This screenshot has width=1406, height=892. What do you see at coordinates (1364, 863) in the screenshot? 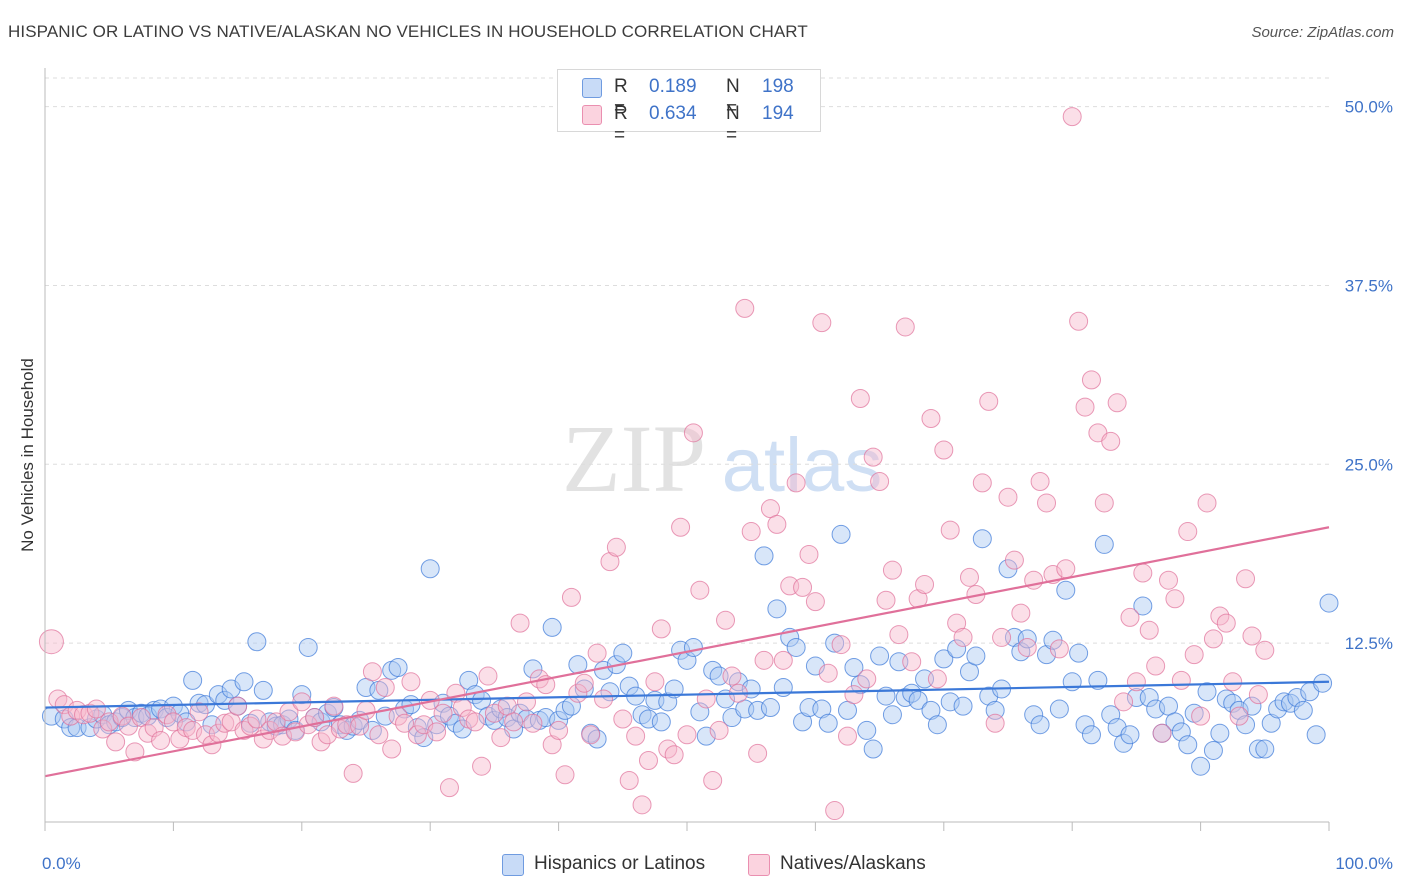
I see `x-tick-label: 100.0%` at bounding box center [1364, 863].